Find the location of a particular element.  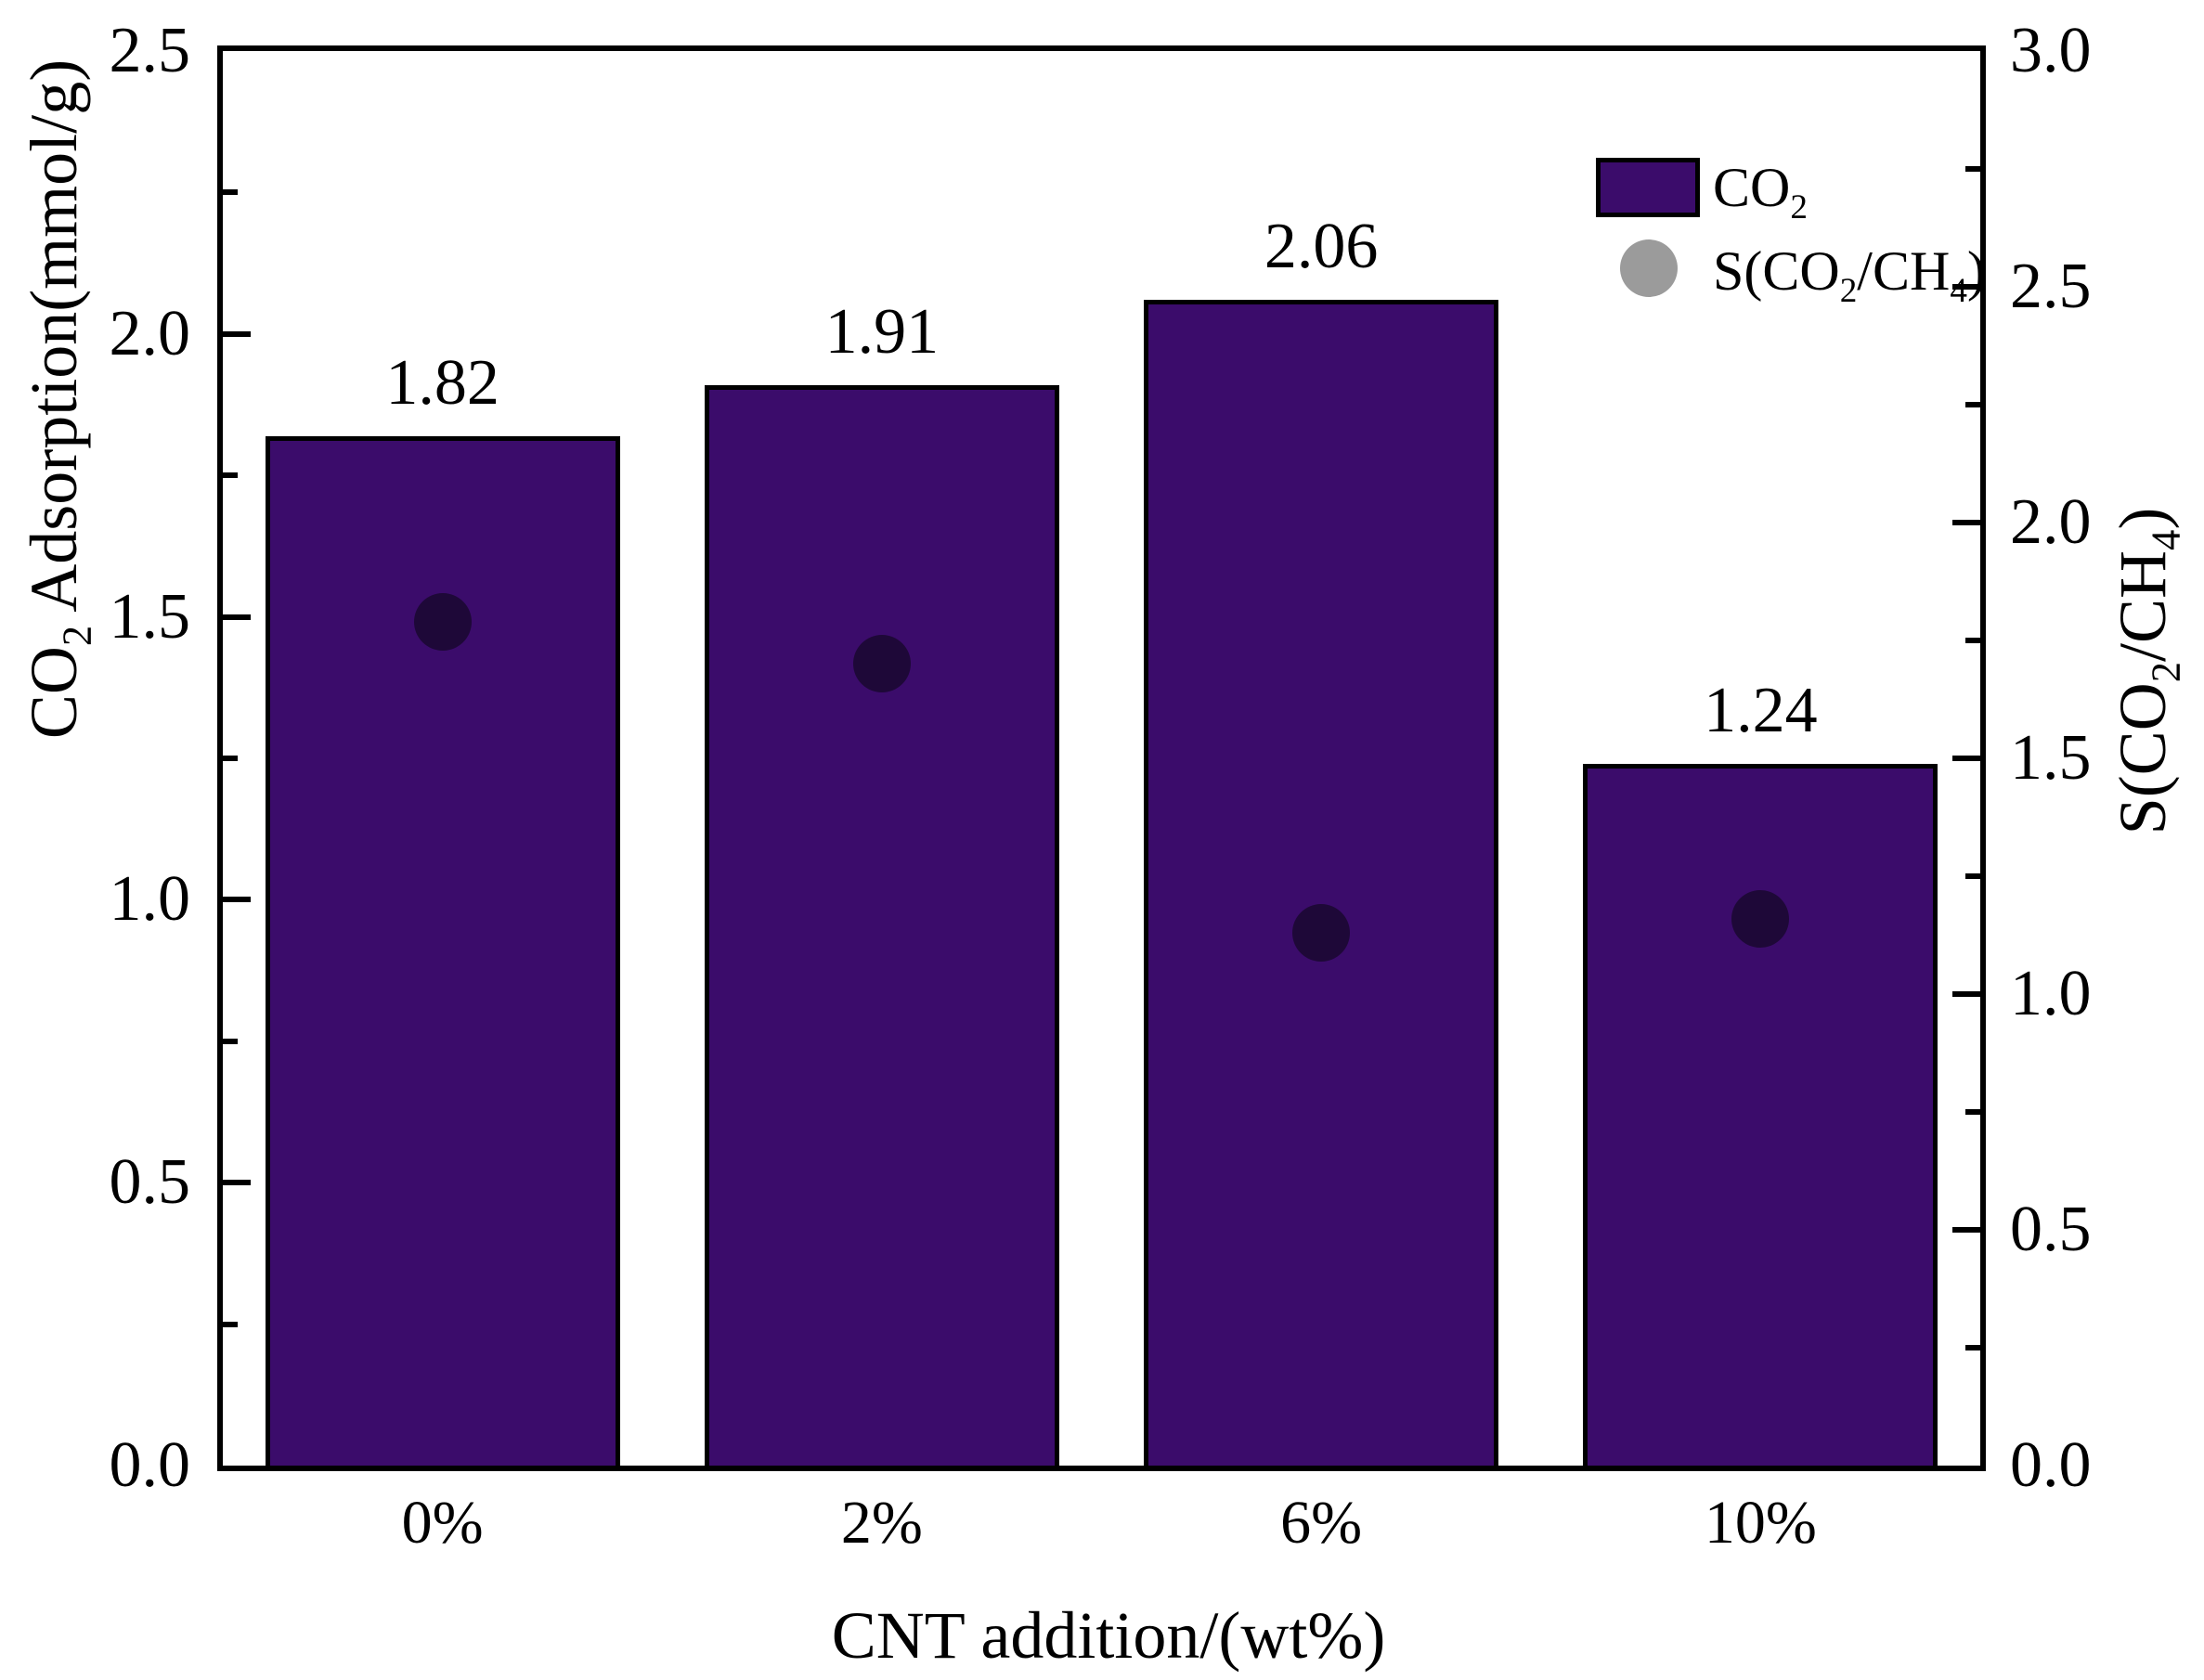

bar-value-label-6%: 2.06 is located at coordinates (1321, 247).